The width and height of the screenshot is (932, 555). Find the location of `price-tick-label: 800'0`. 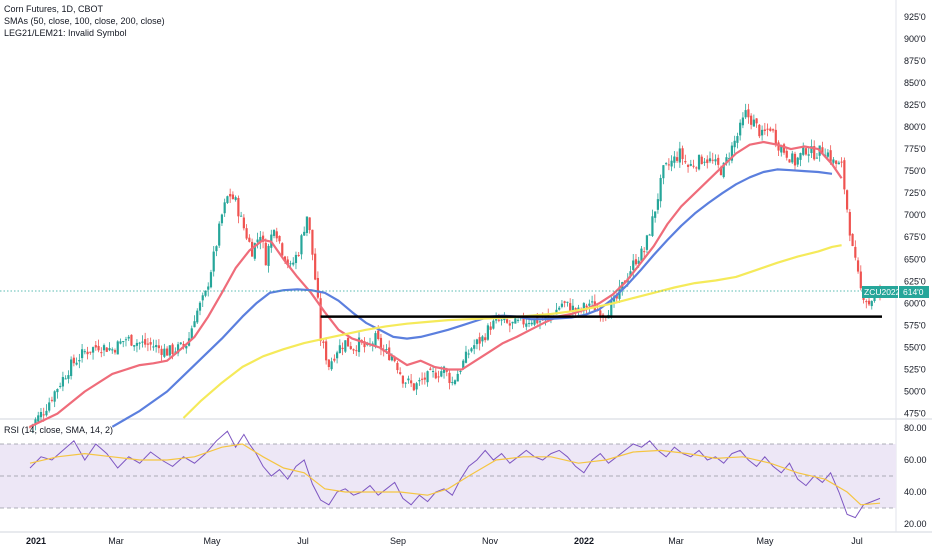

price-tick-label: 800'0 is located at coordinates (915, 127).